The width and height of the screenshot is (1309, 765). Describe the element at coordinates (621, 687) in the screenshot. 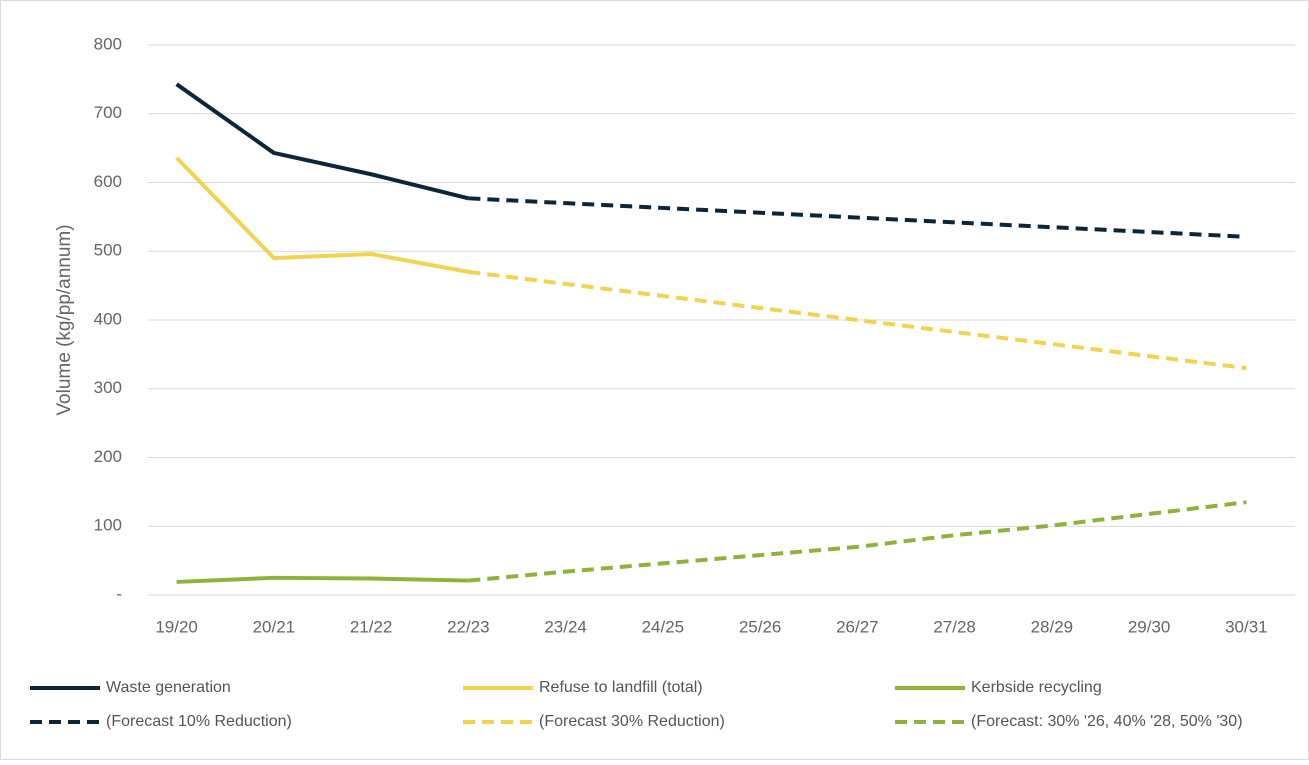

I see `legend-label: Refuse to landfill (total)` at that location.